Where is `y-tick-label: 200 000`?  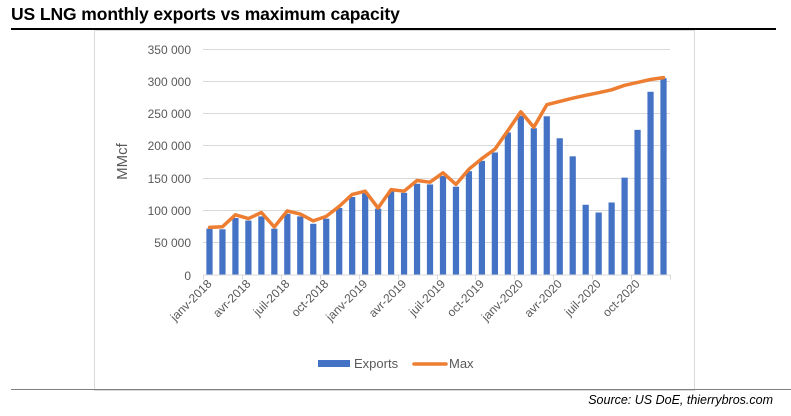 y-tick-label: 200 000 is located at coordinates (170, 146).